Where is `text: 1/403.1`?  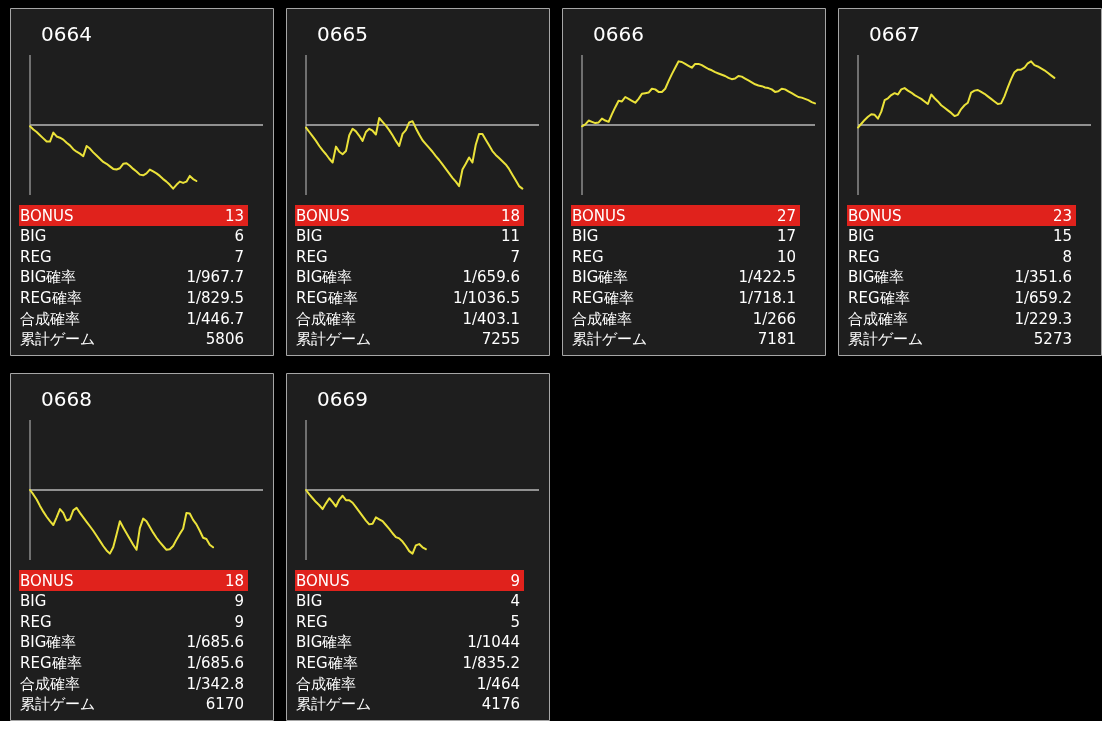
text: 1/403.1 is located at coordinates (491, 318).